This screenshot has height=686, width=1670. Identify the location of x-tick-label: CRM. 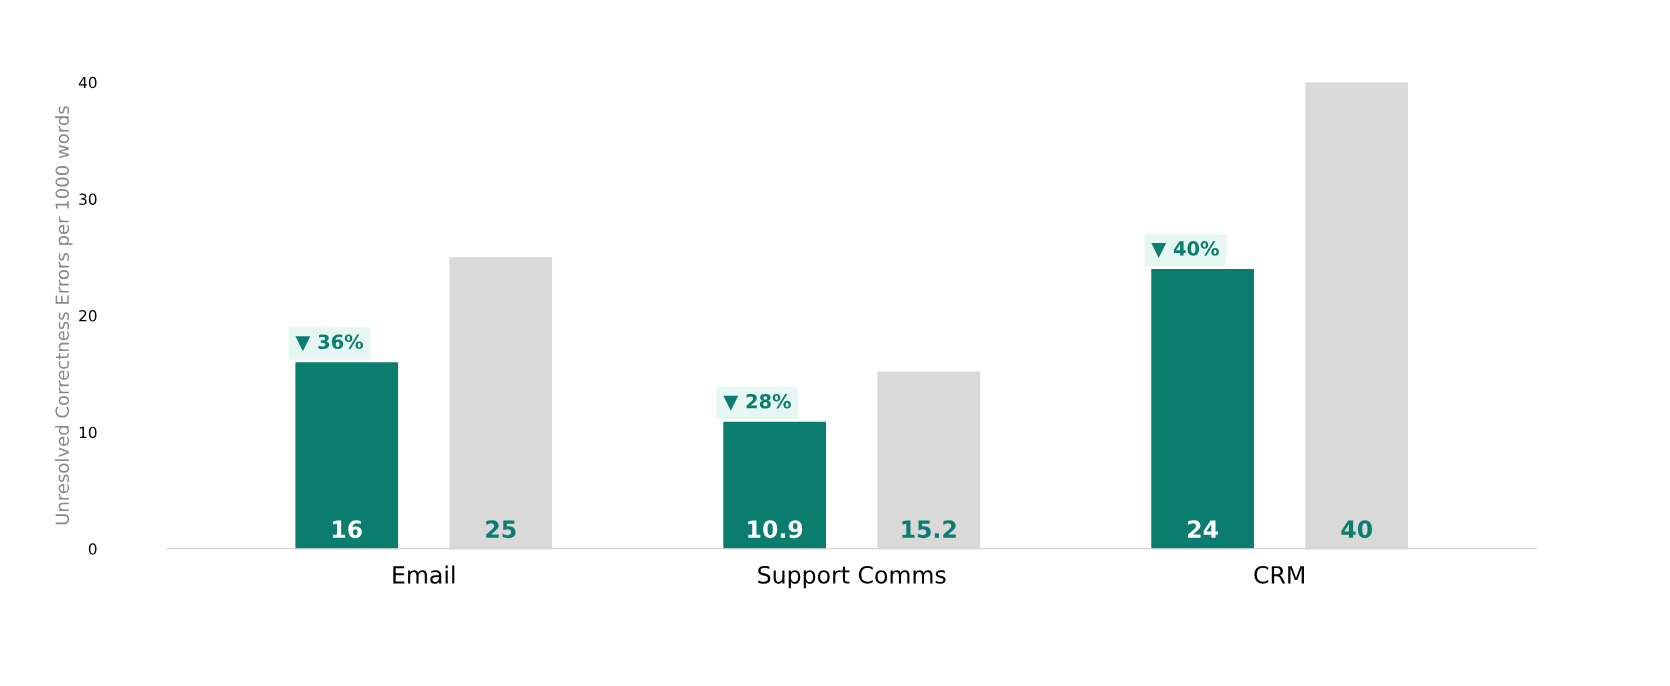
(1279, 574).